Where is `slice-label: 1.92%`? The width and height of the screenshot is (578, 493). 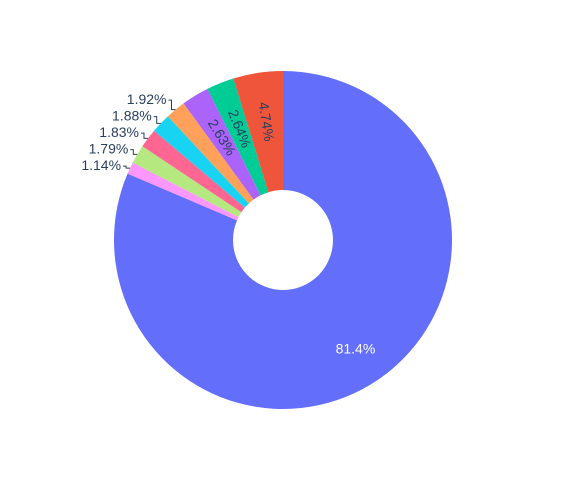 slice-label: 1.92% is located at coordinates (147, 99).